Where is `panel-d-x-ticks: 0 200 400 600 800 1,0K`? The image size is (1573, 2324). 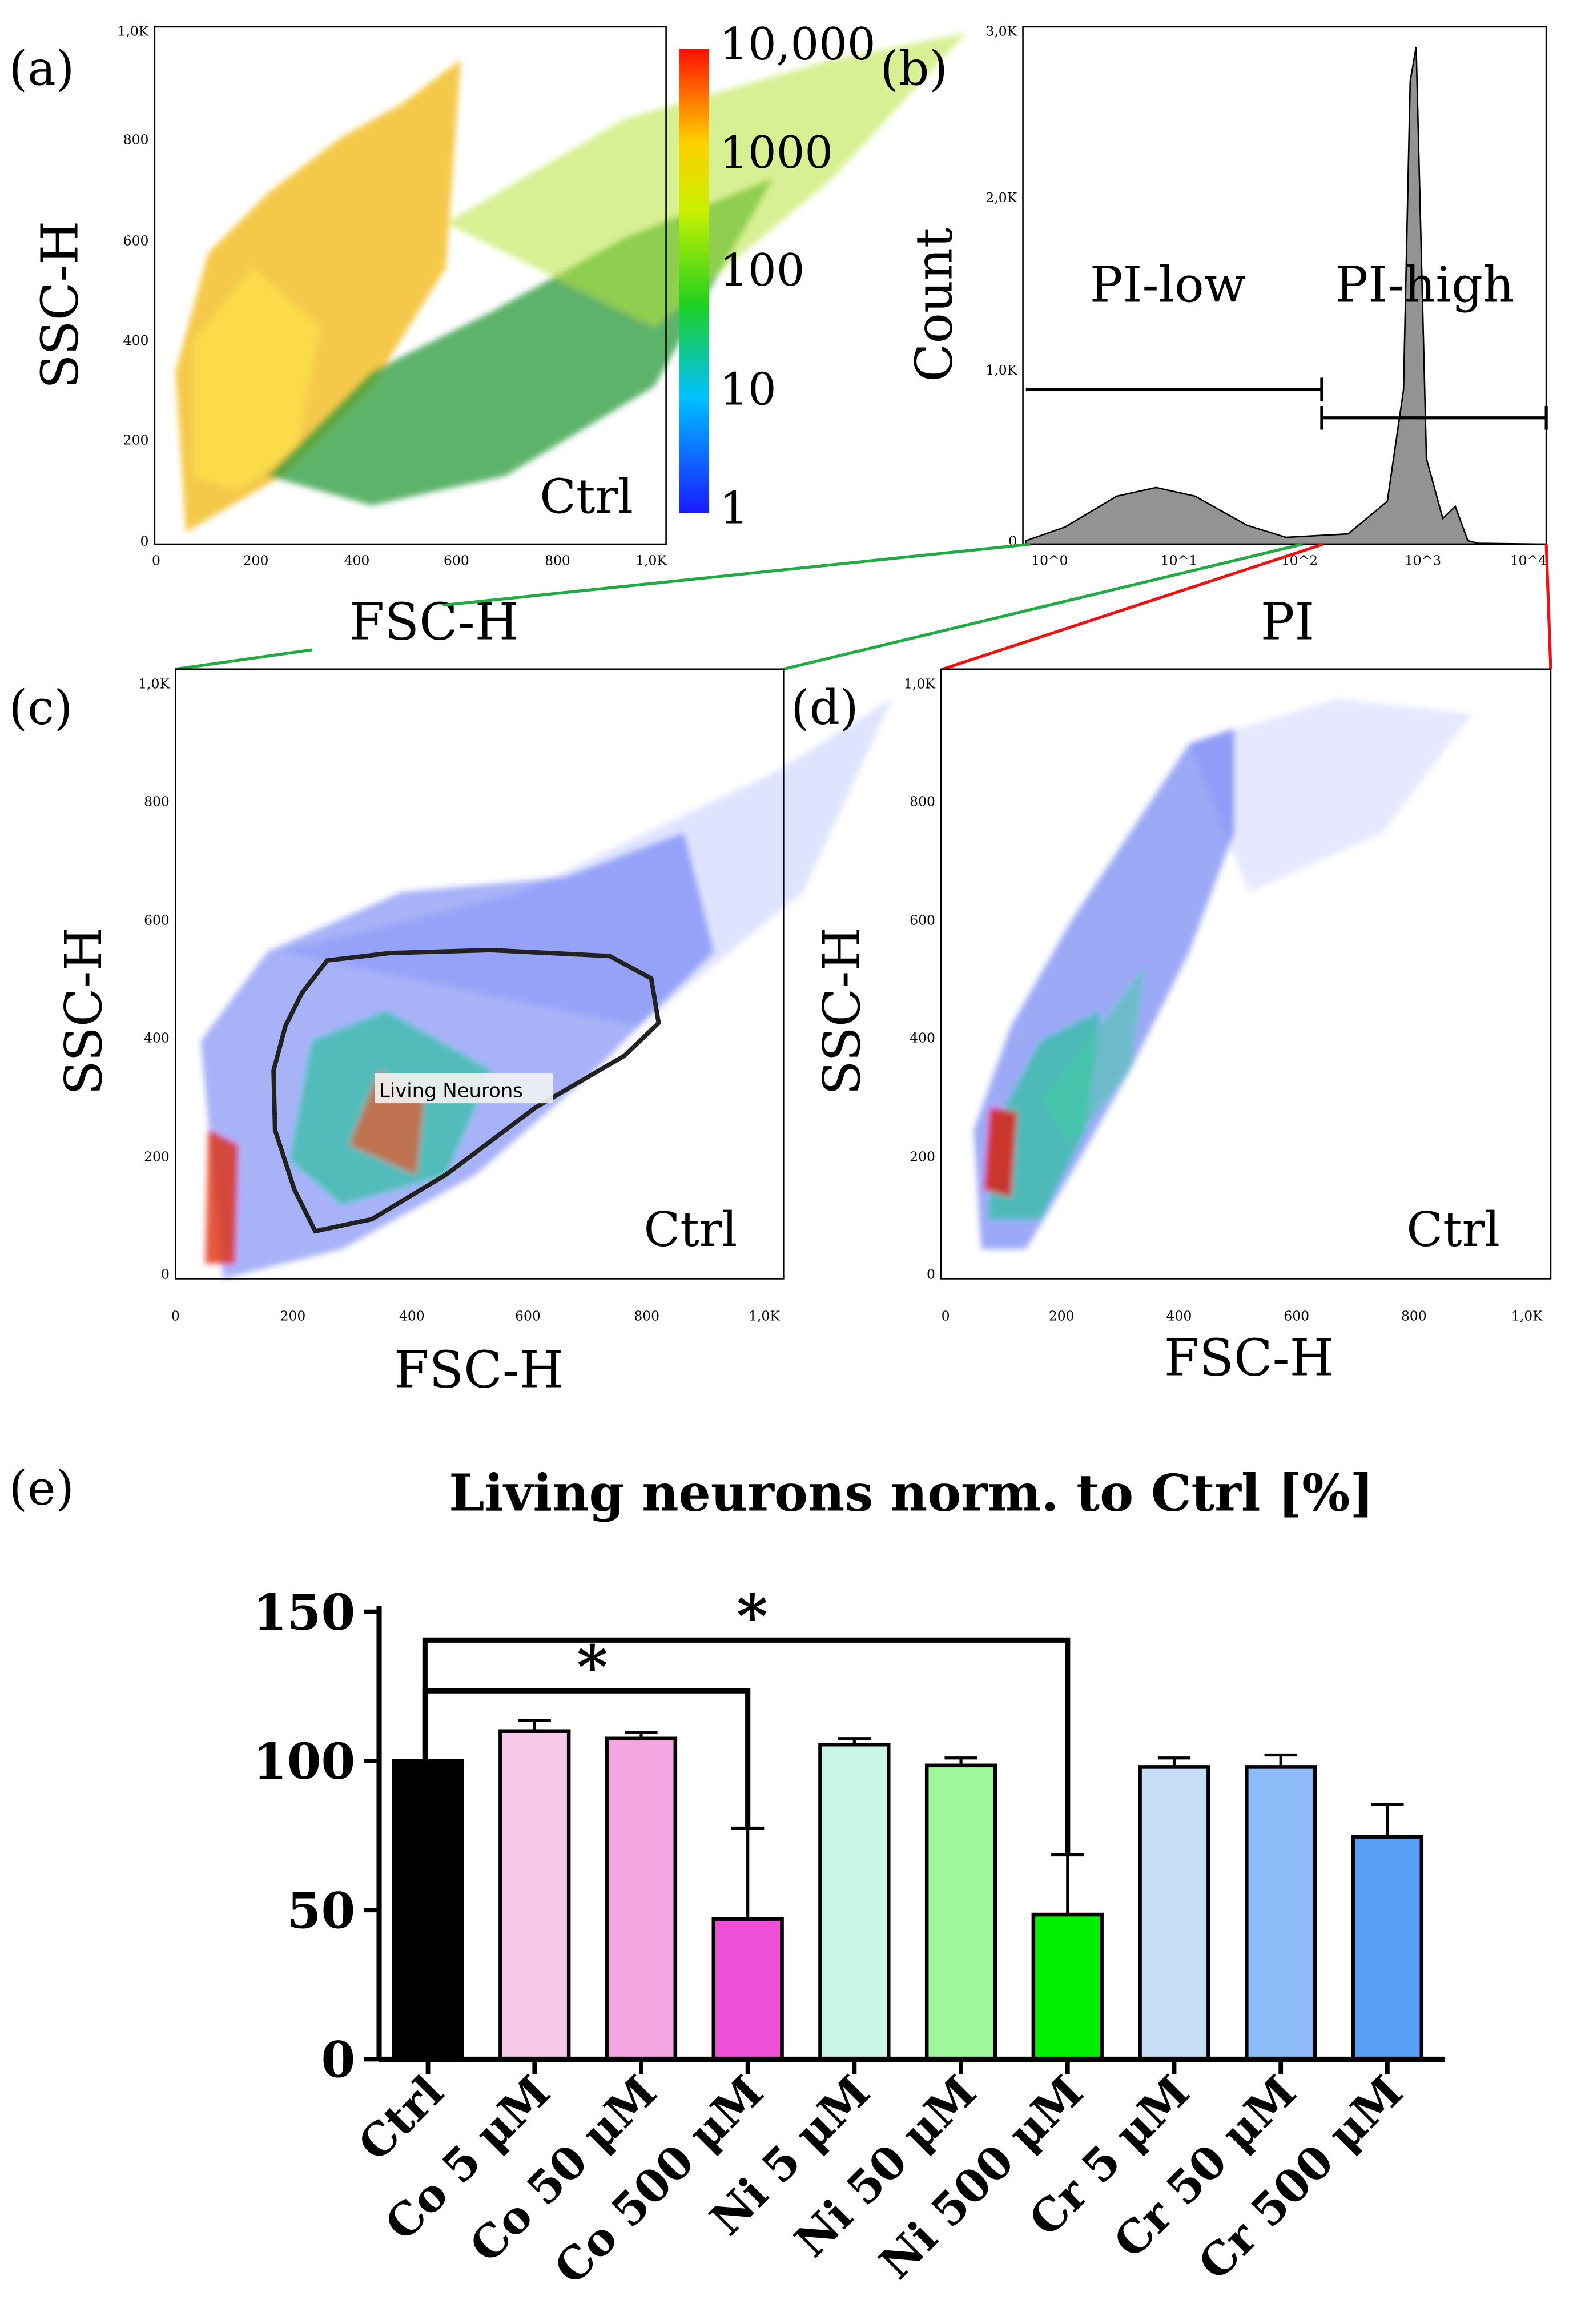 panel-d-x-ticks: 0 200 400 600 800 1,0K is located at coordinates (1243, 1316).